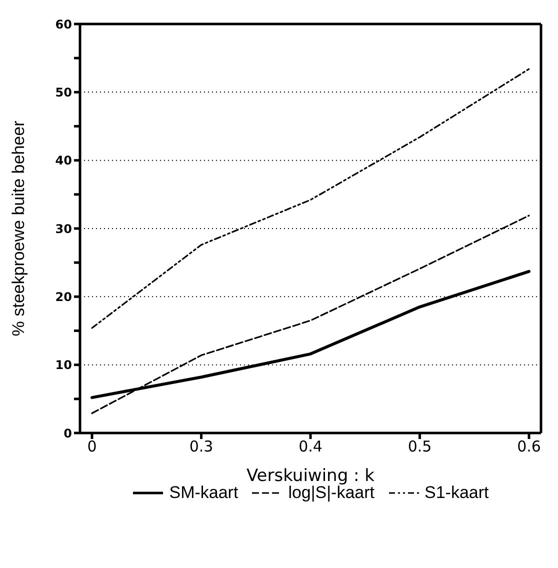 The height and width of the screenshot is (568, 558). Describe the element at coordinates (18, 228) in the screenshot. I see `y-axis-title: % steekproewe buite beheer` at that location.